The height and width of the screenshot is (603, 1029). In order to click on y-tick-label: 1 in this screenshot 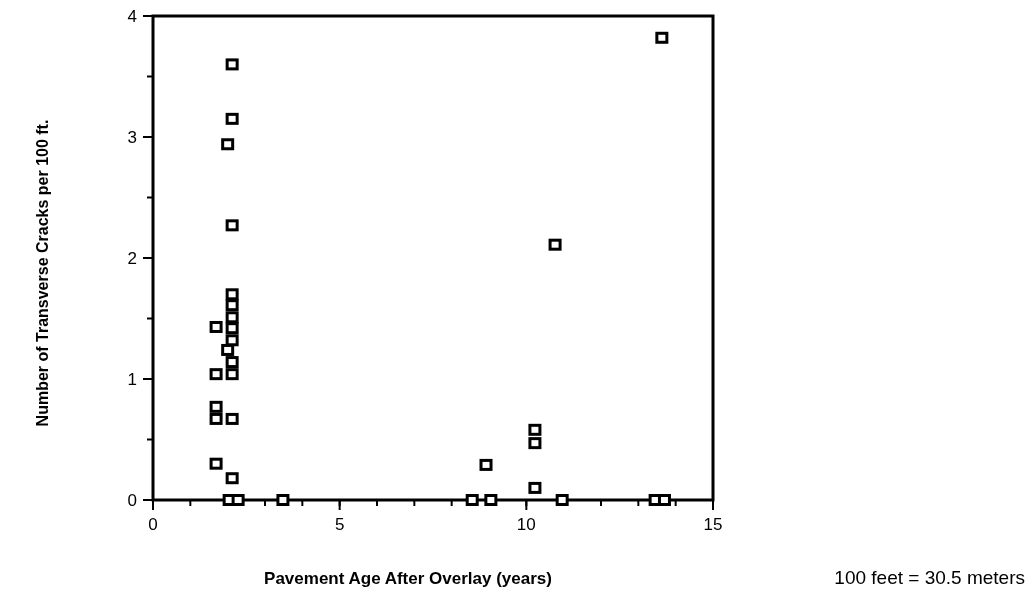, I will do `click(132, 379)`.